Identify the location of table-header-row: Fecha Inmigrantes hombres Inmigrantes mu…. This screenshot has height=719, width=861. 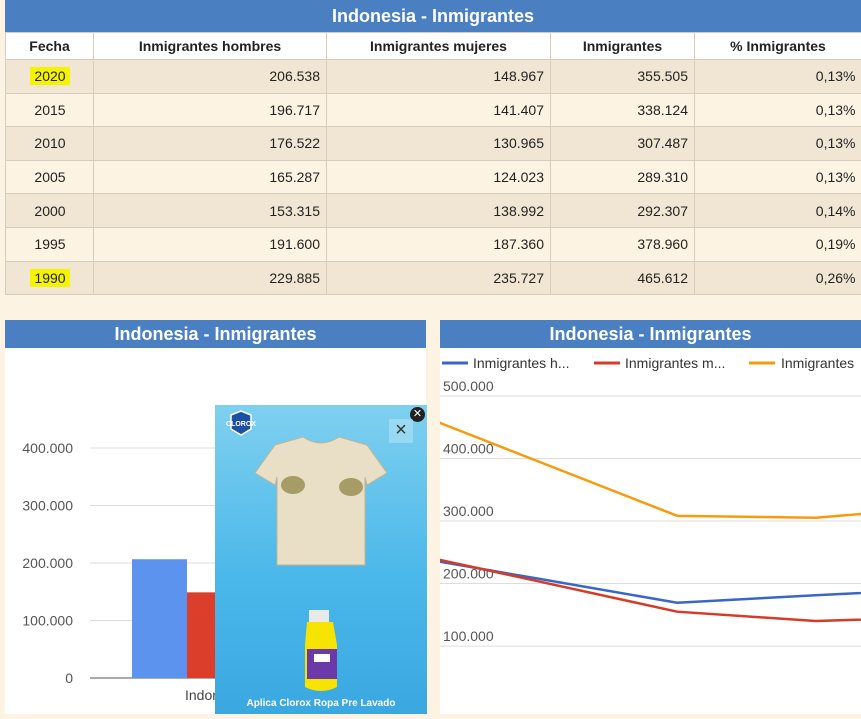
(433, 46).